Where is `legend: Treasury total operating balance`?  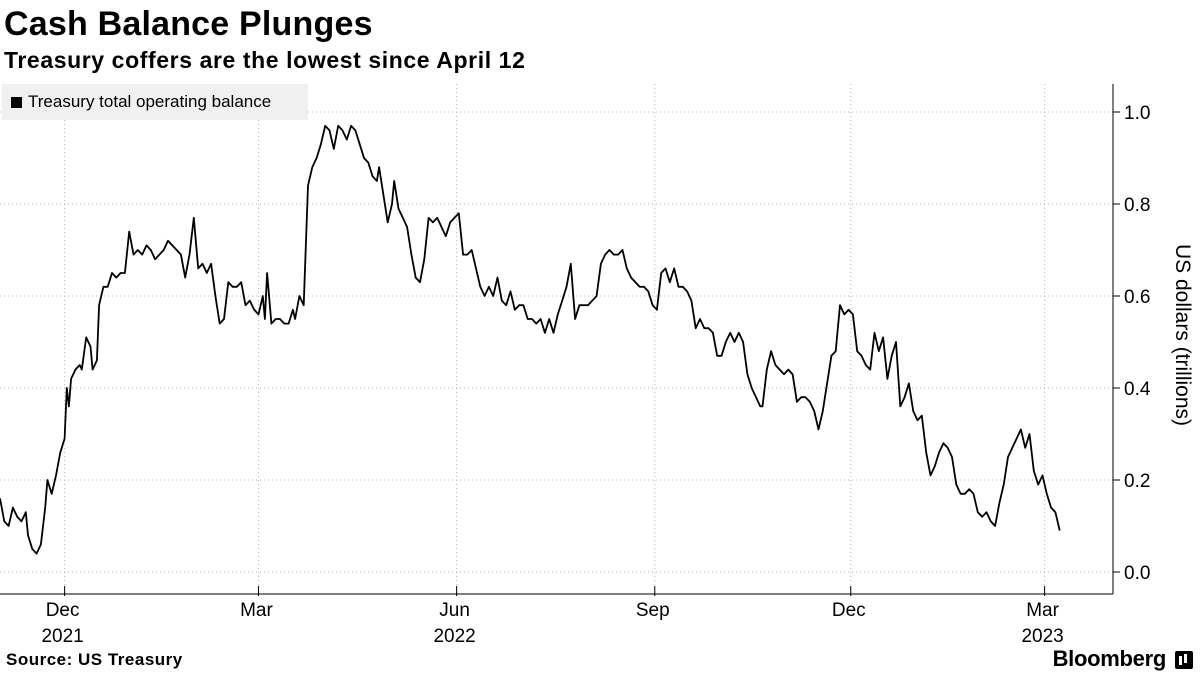 legend: Treasury total operating balance is located at coordinates (155, 102).